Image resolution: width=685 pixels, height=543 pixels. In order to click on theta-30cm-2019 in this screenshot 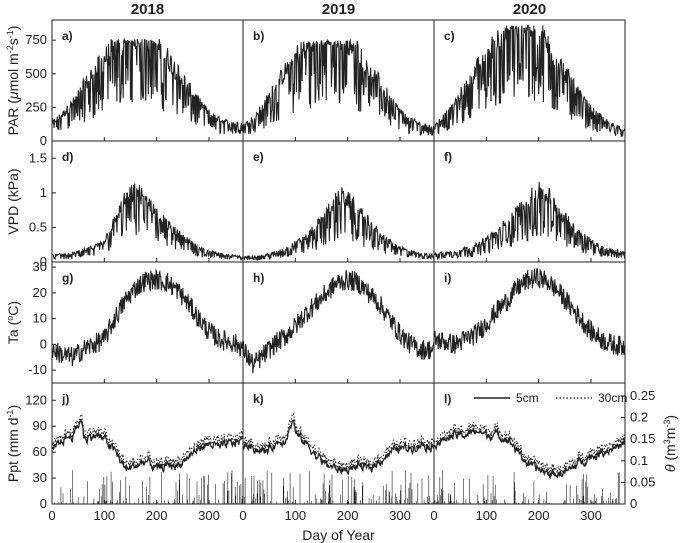, I will do `click(339, 440)`.